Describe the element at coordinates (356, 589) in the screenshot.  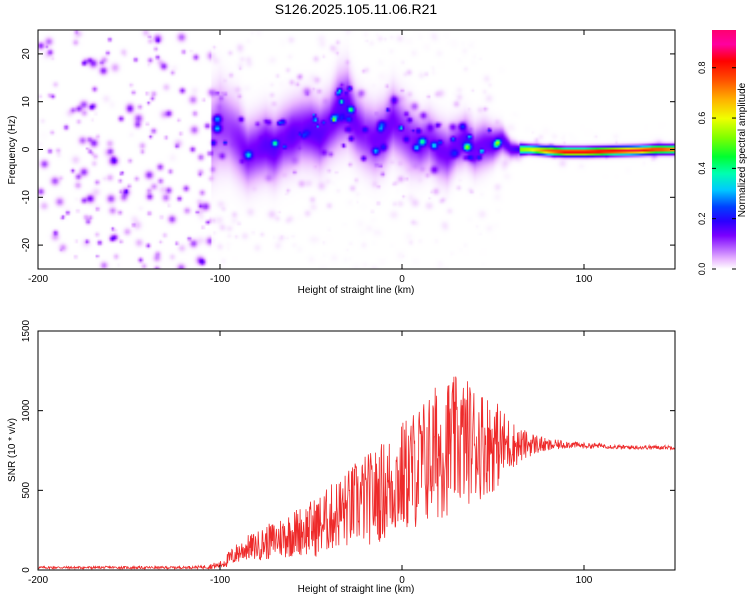
I see `snr-xlabel: Height of straight line (km)` at that location.